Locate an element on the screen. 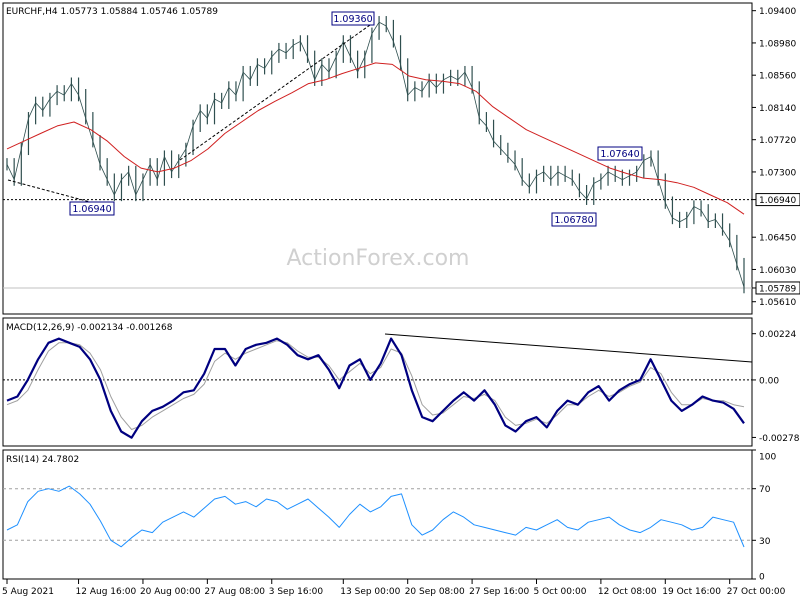  rsi-y-tick-label: 100 is located at coordinates (767, 458).